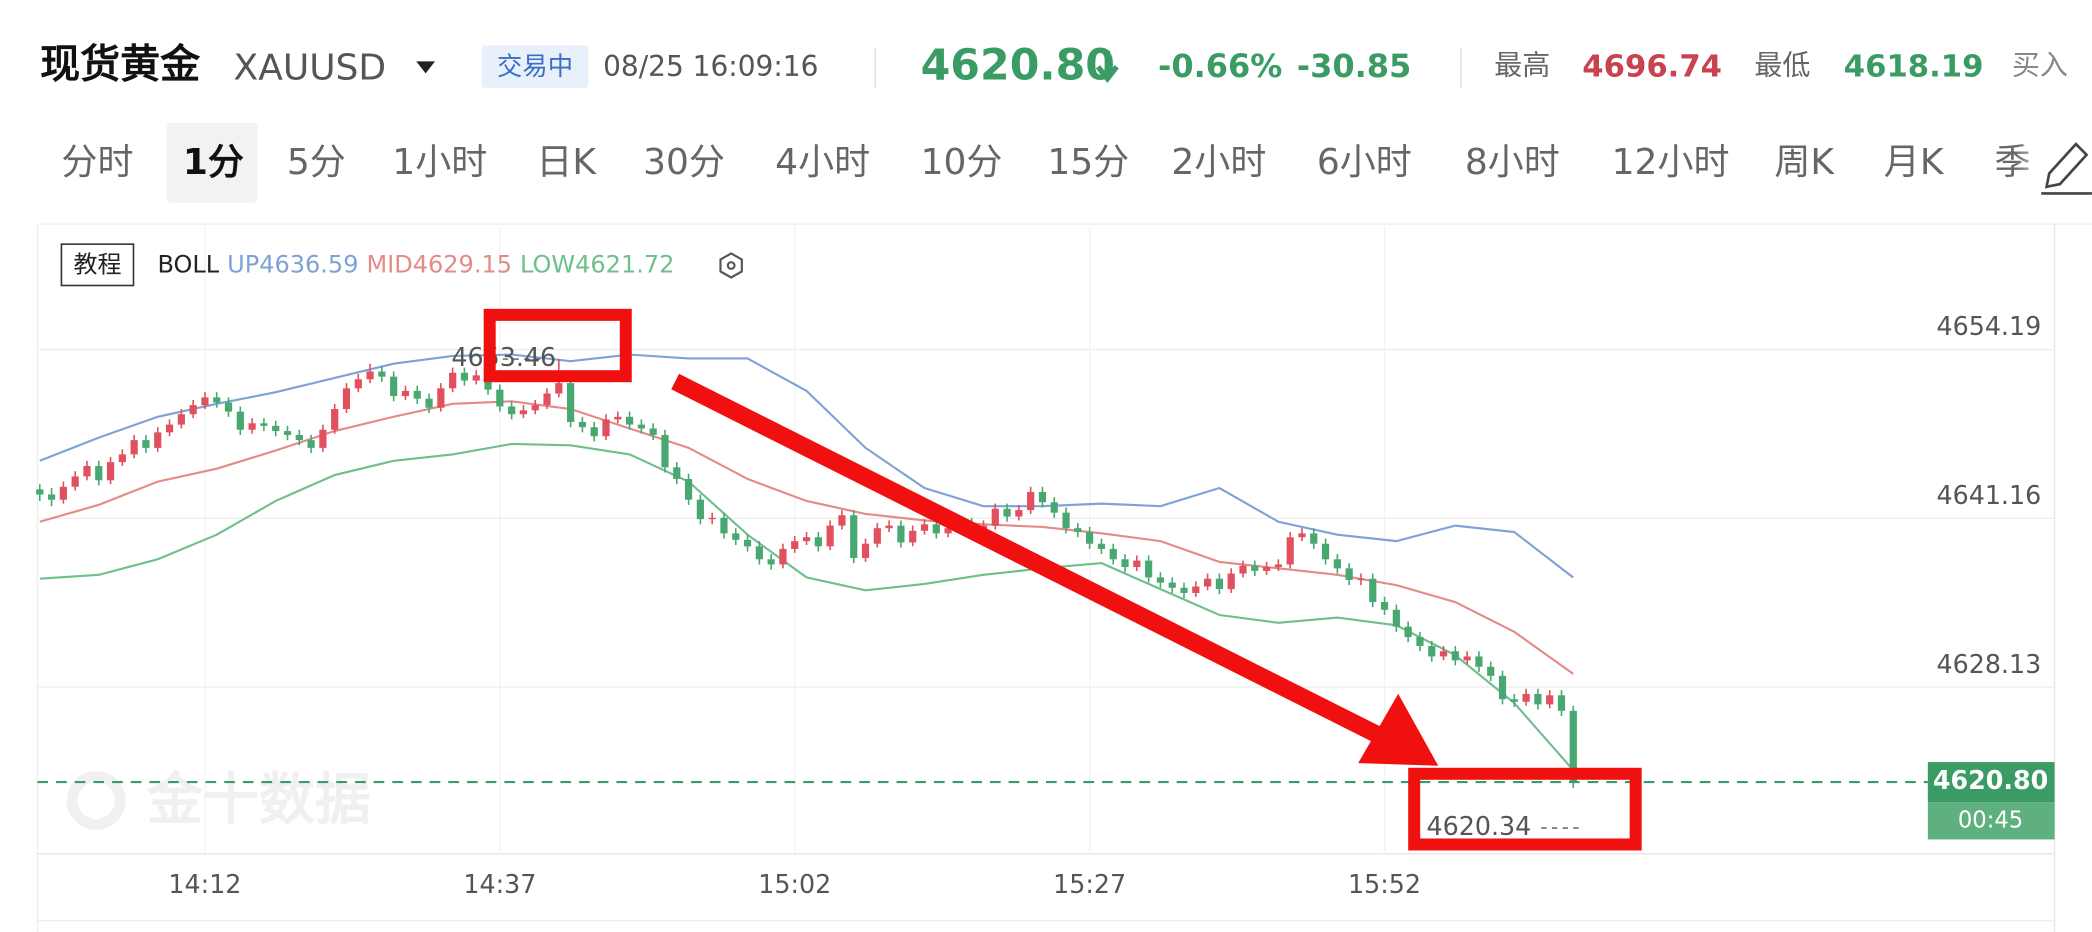 The width and height of the screenshot is (2092, 932). What do you see at coordinates (308, 264) in the screenshot?
I see `legend-value: 4636.59` at bounding box center [308, 264].